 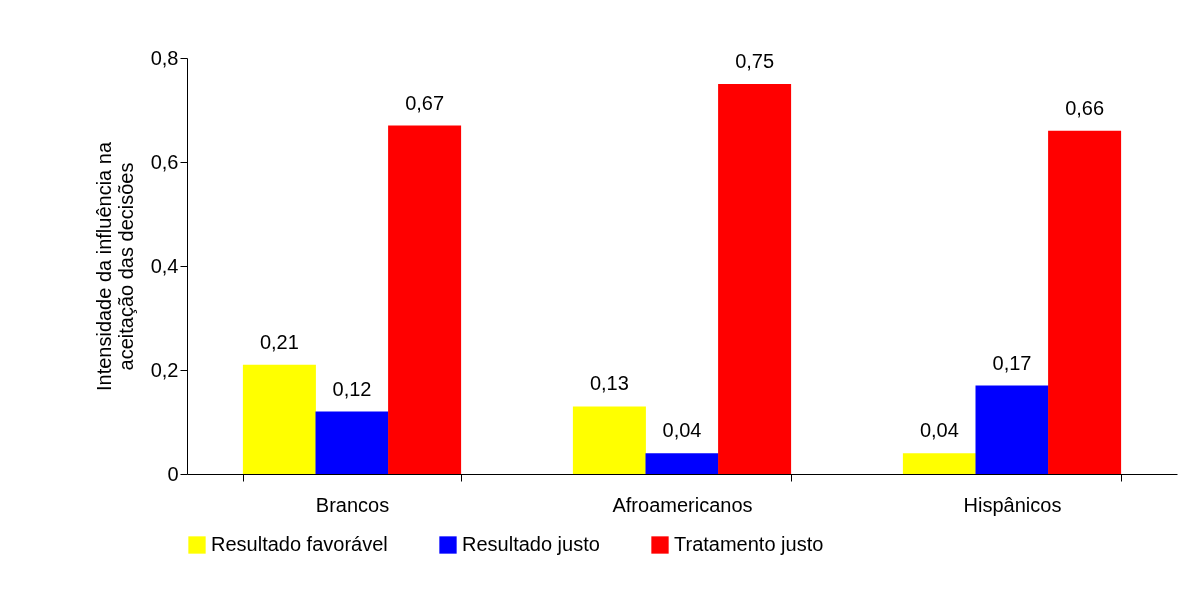 What do you see at coordinates (682, 504) in the screenshot?
I see `x-tick-label: Afroamericanos` at bounding box center [682, 504].